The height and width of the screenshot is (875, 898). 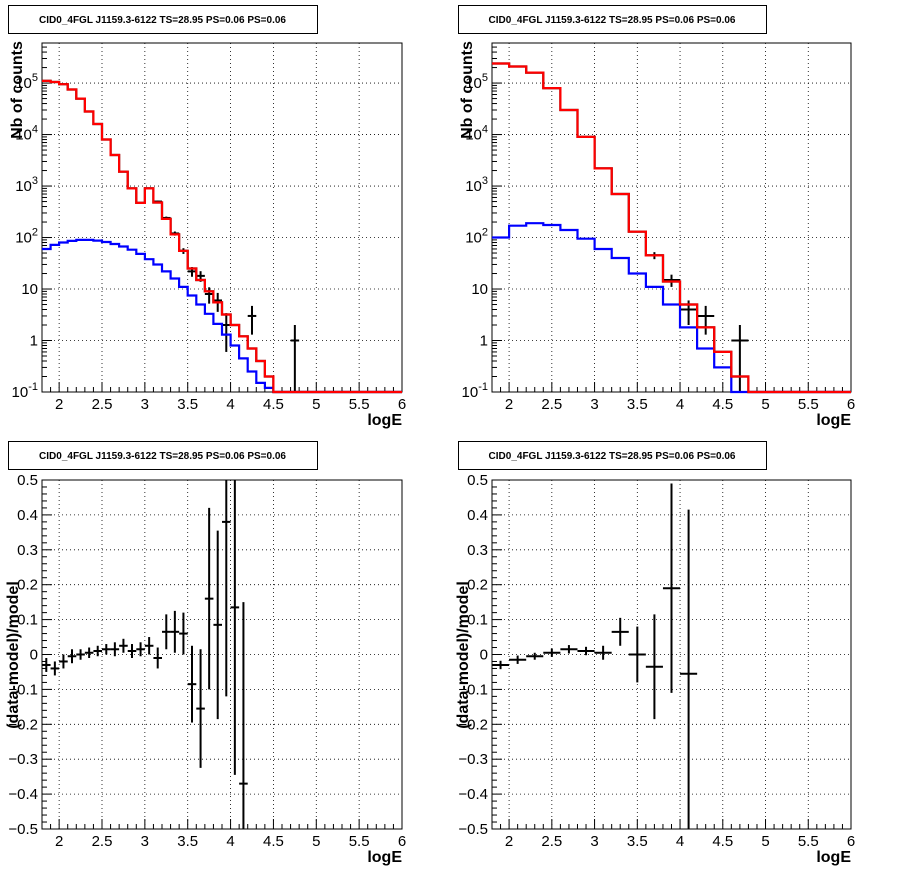 What do you see at coordinates (476, 237) in the screenshot?
I see `y-tick-label: 10²` at bounding box center [476, 237].